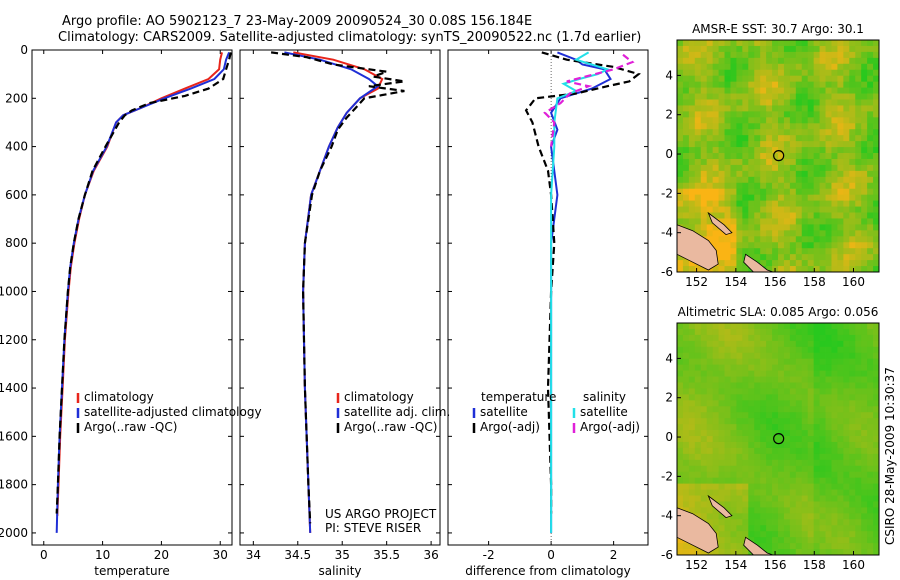 This screenshot has width=900, height=580. I want to click on sst-lat-tick-label: -2, so click(667, 193).